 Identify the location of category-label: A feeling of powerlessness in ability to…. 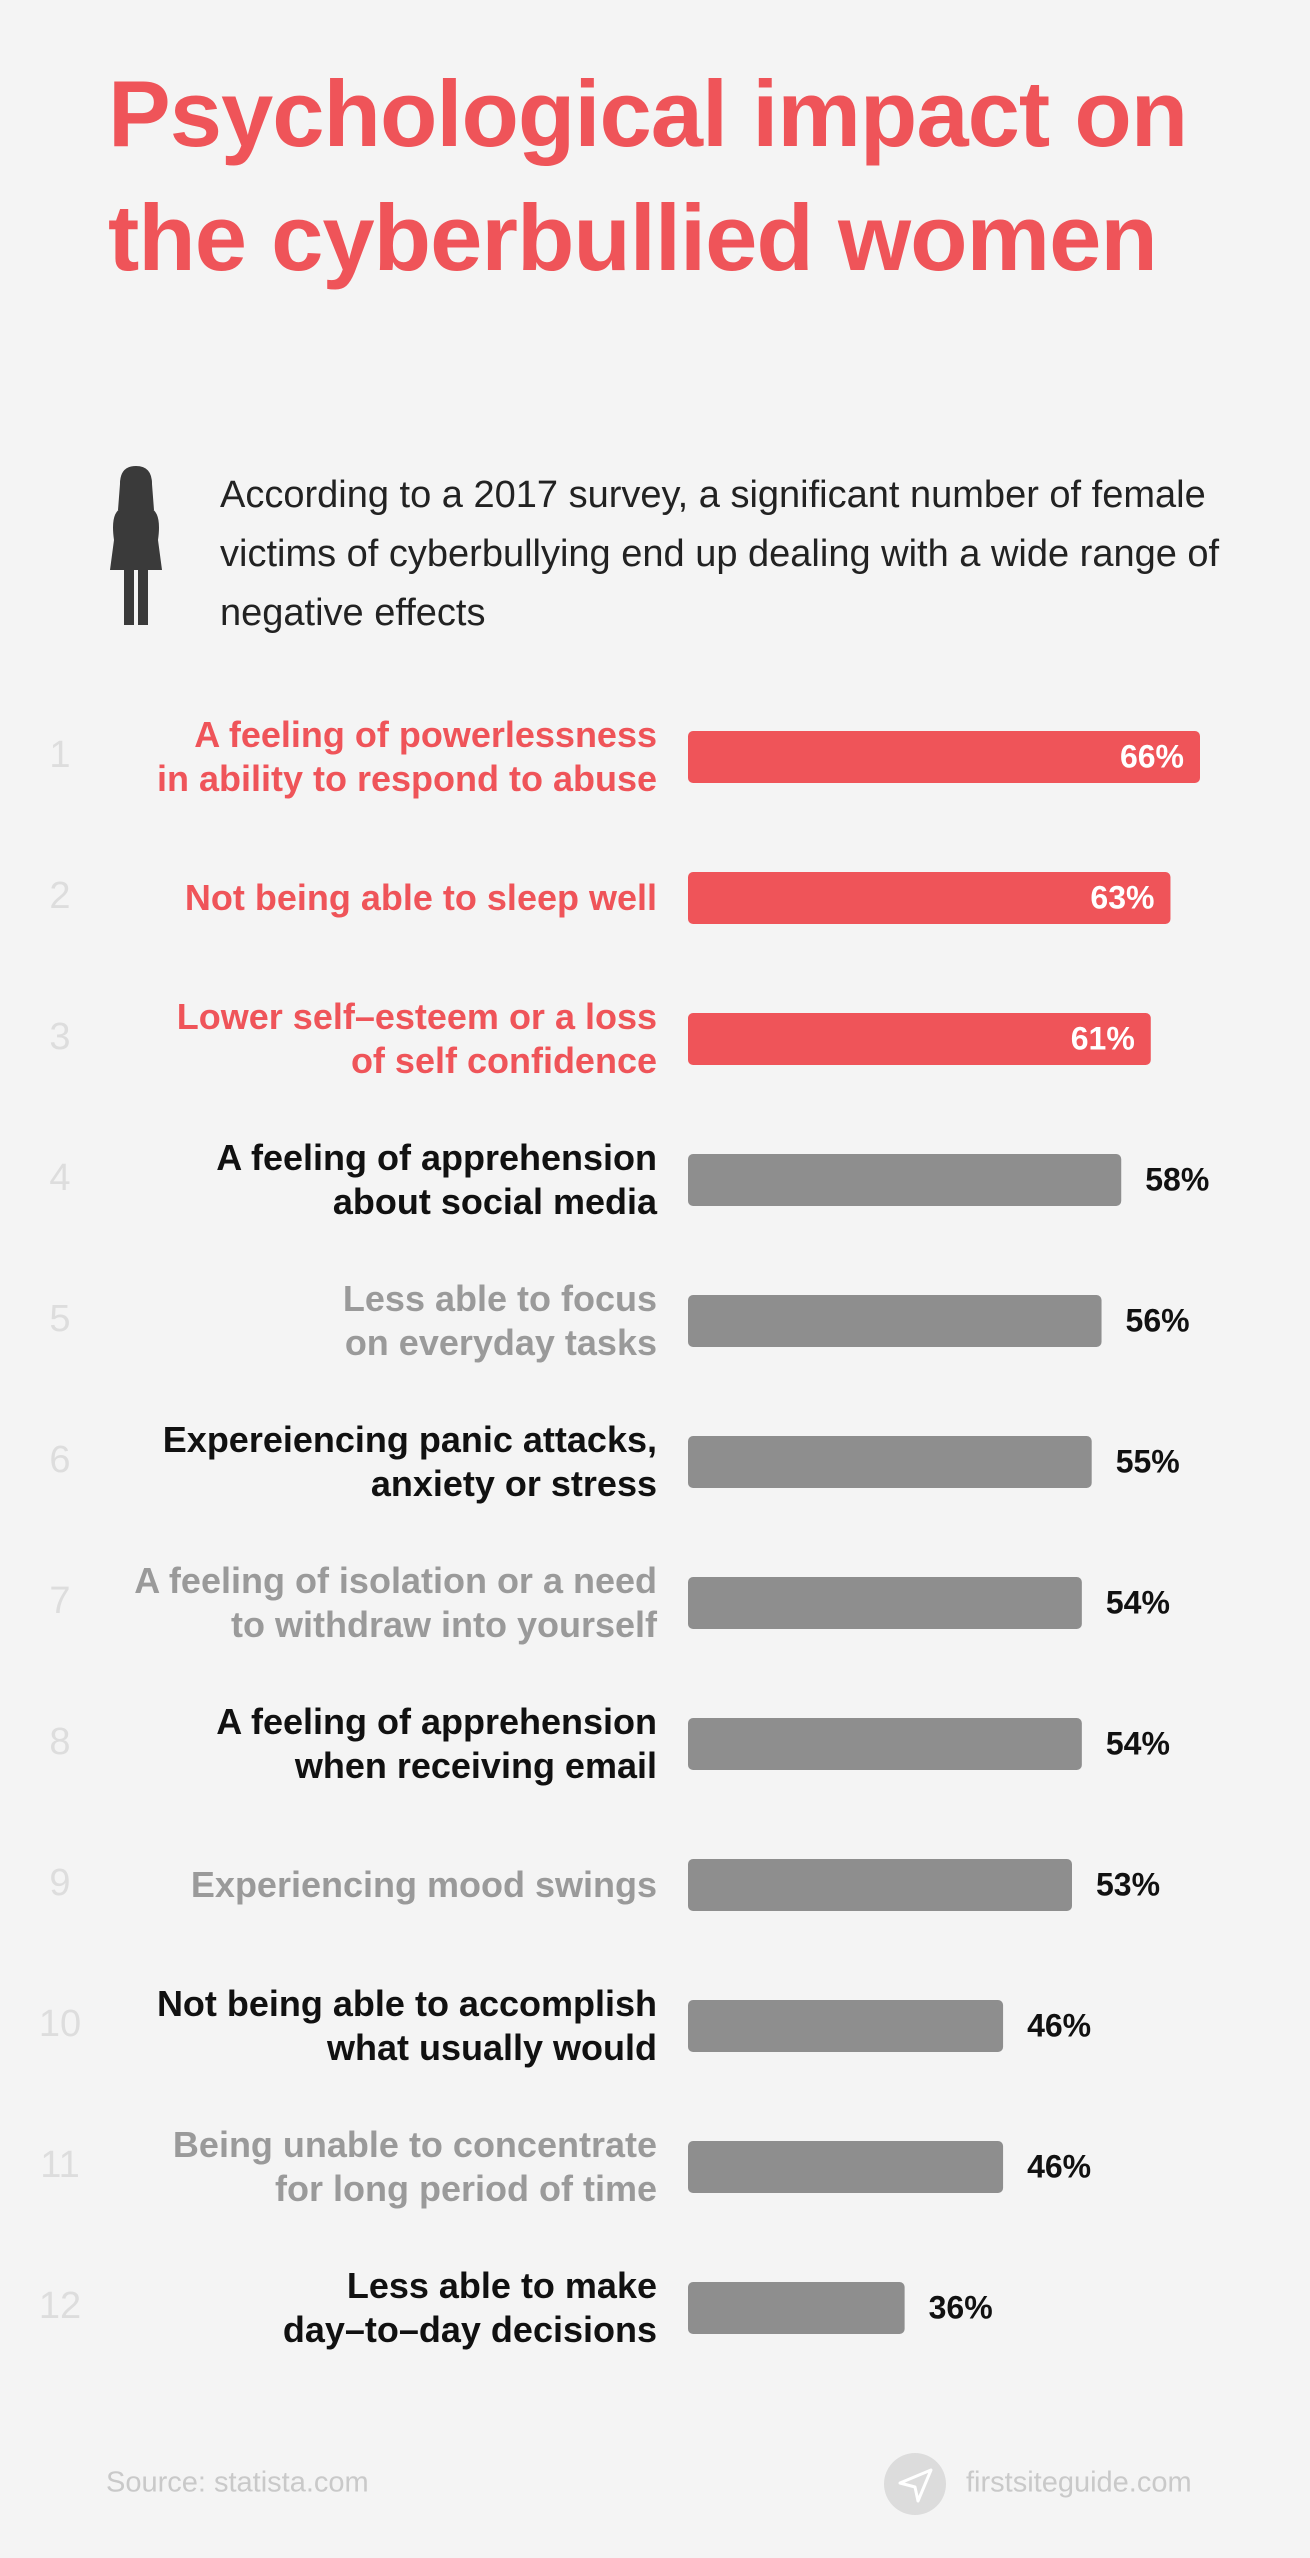
(406, 756).